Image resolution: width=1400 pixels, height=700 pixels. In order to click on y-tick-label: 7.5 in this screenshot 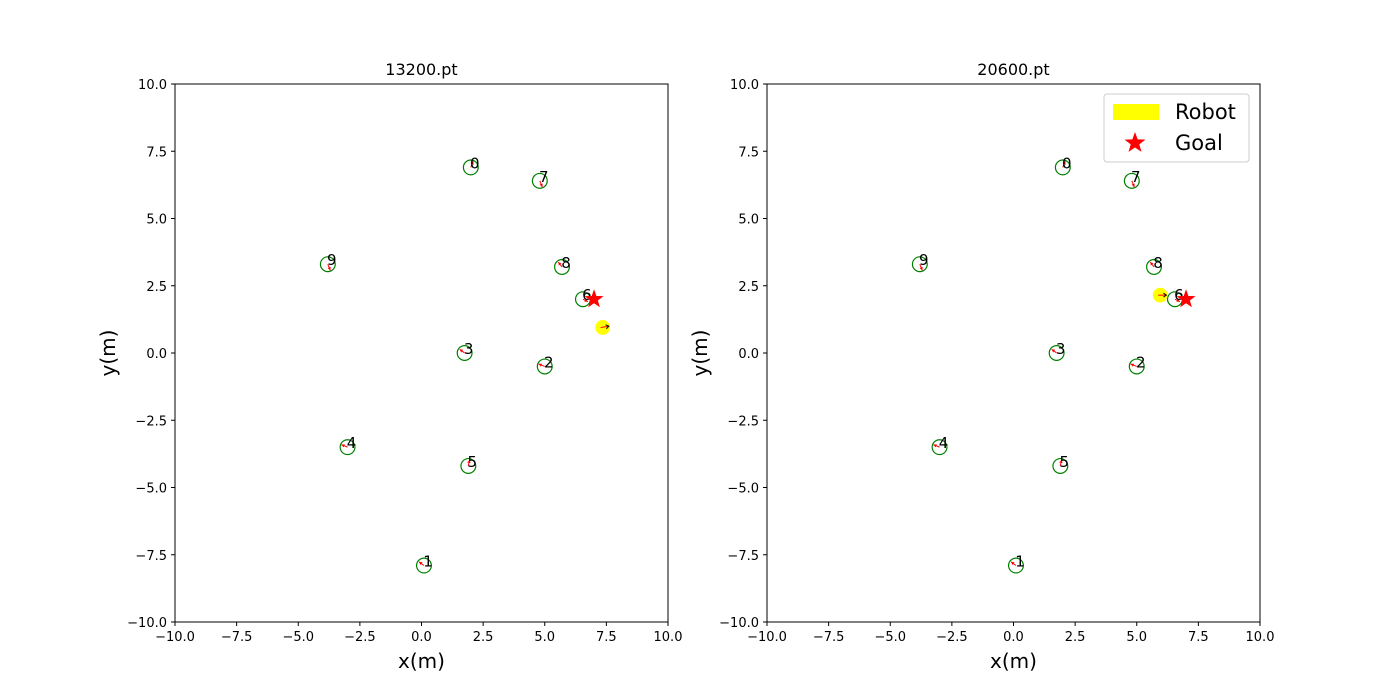, I will do `click(748, 152)`.